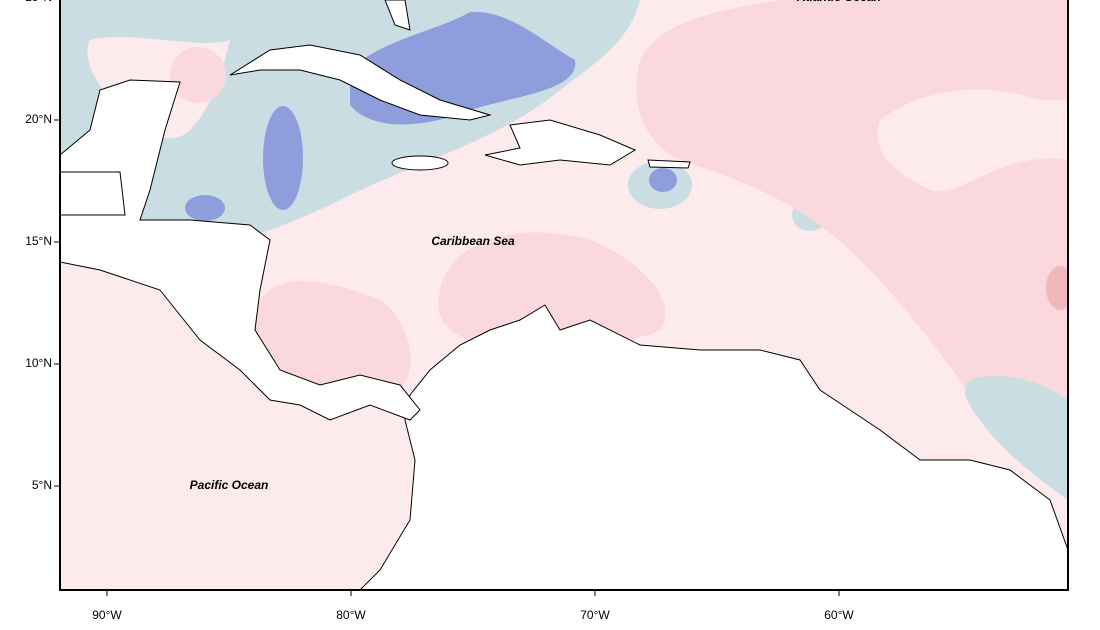 This screenshot has width=1100, height=630. What do you see at coordinates (560, 142) in the screenshot?
I see `hispaniola` at bounding box center [560, 142].